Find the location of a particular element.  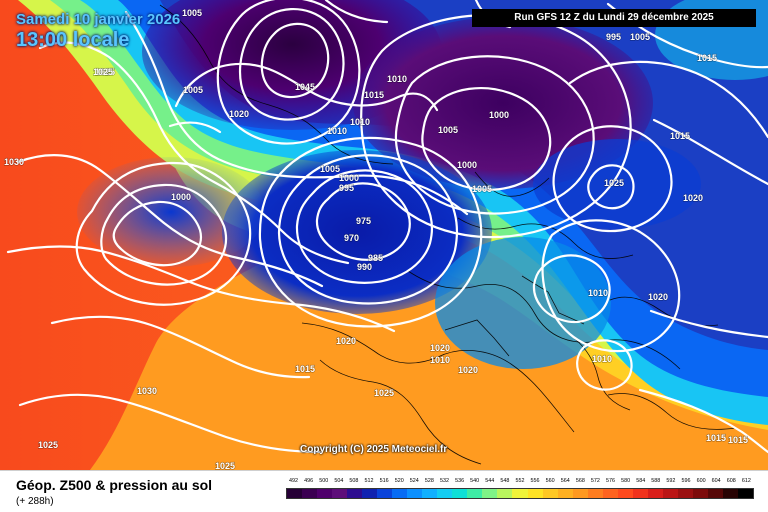

legend-label: 492 is located at coordinates (294, 481).